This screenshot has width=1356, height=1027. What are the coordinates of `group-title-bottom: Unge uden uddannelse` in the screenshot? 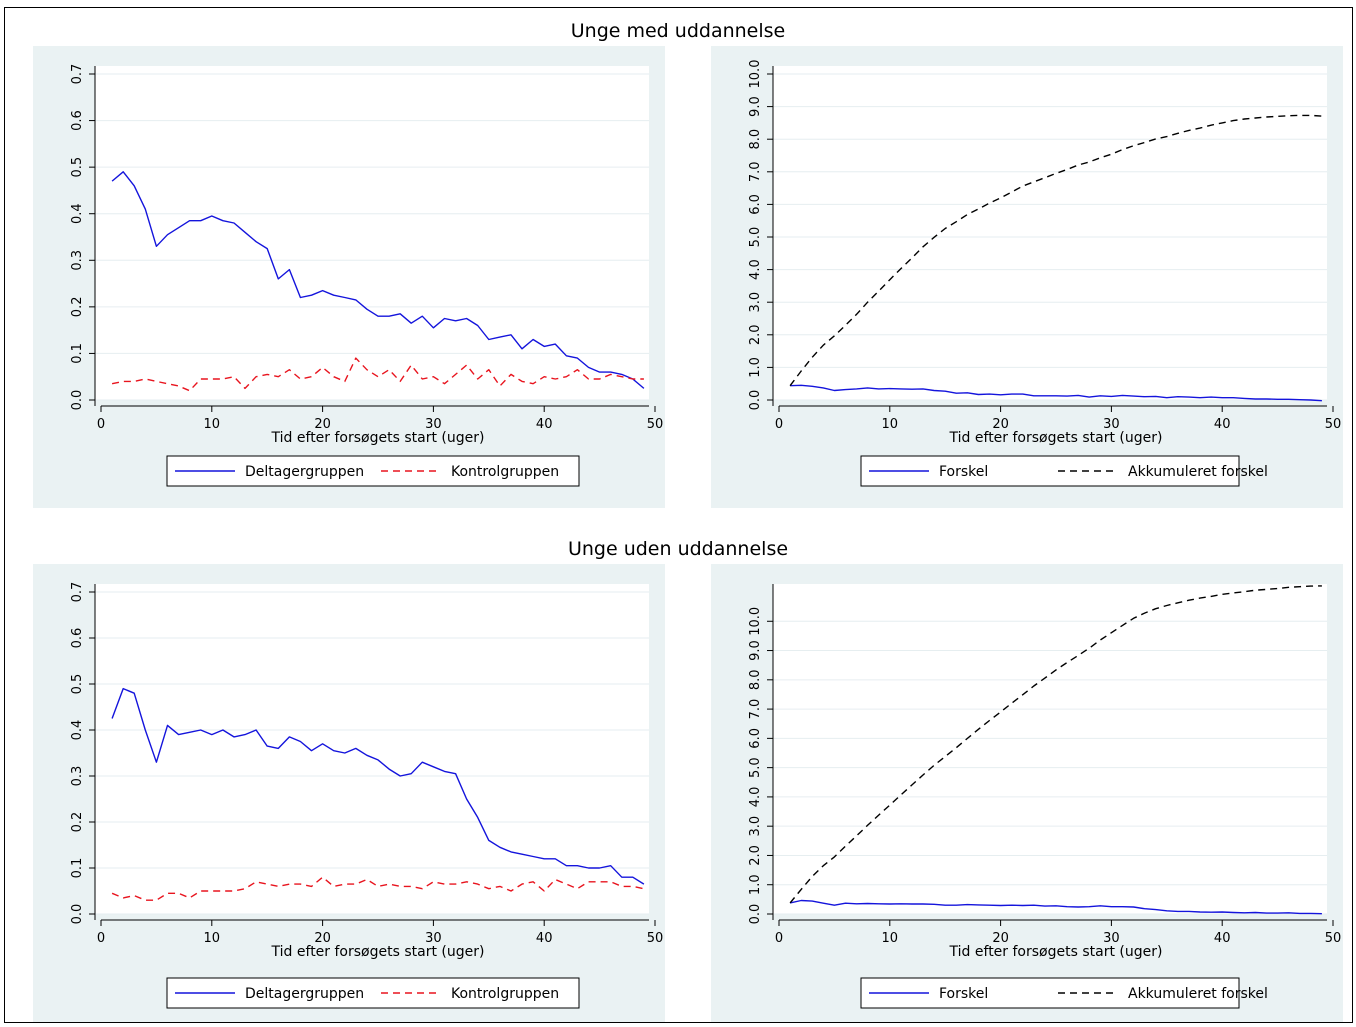 It's located at (678, 549).